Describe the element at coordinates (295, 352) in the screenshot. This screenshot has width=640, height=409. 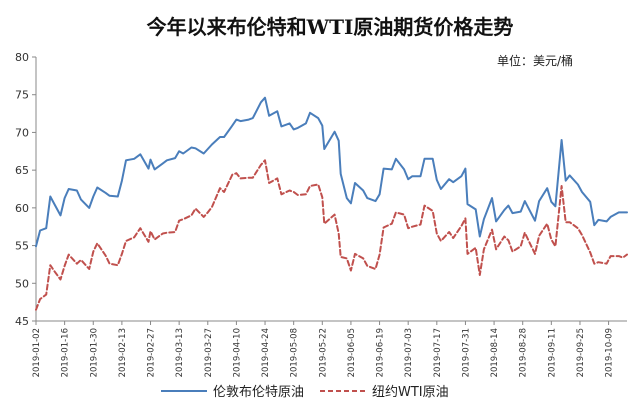
I see `x-tick-label: 2019-05-08` at that location.